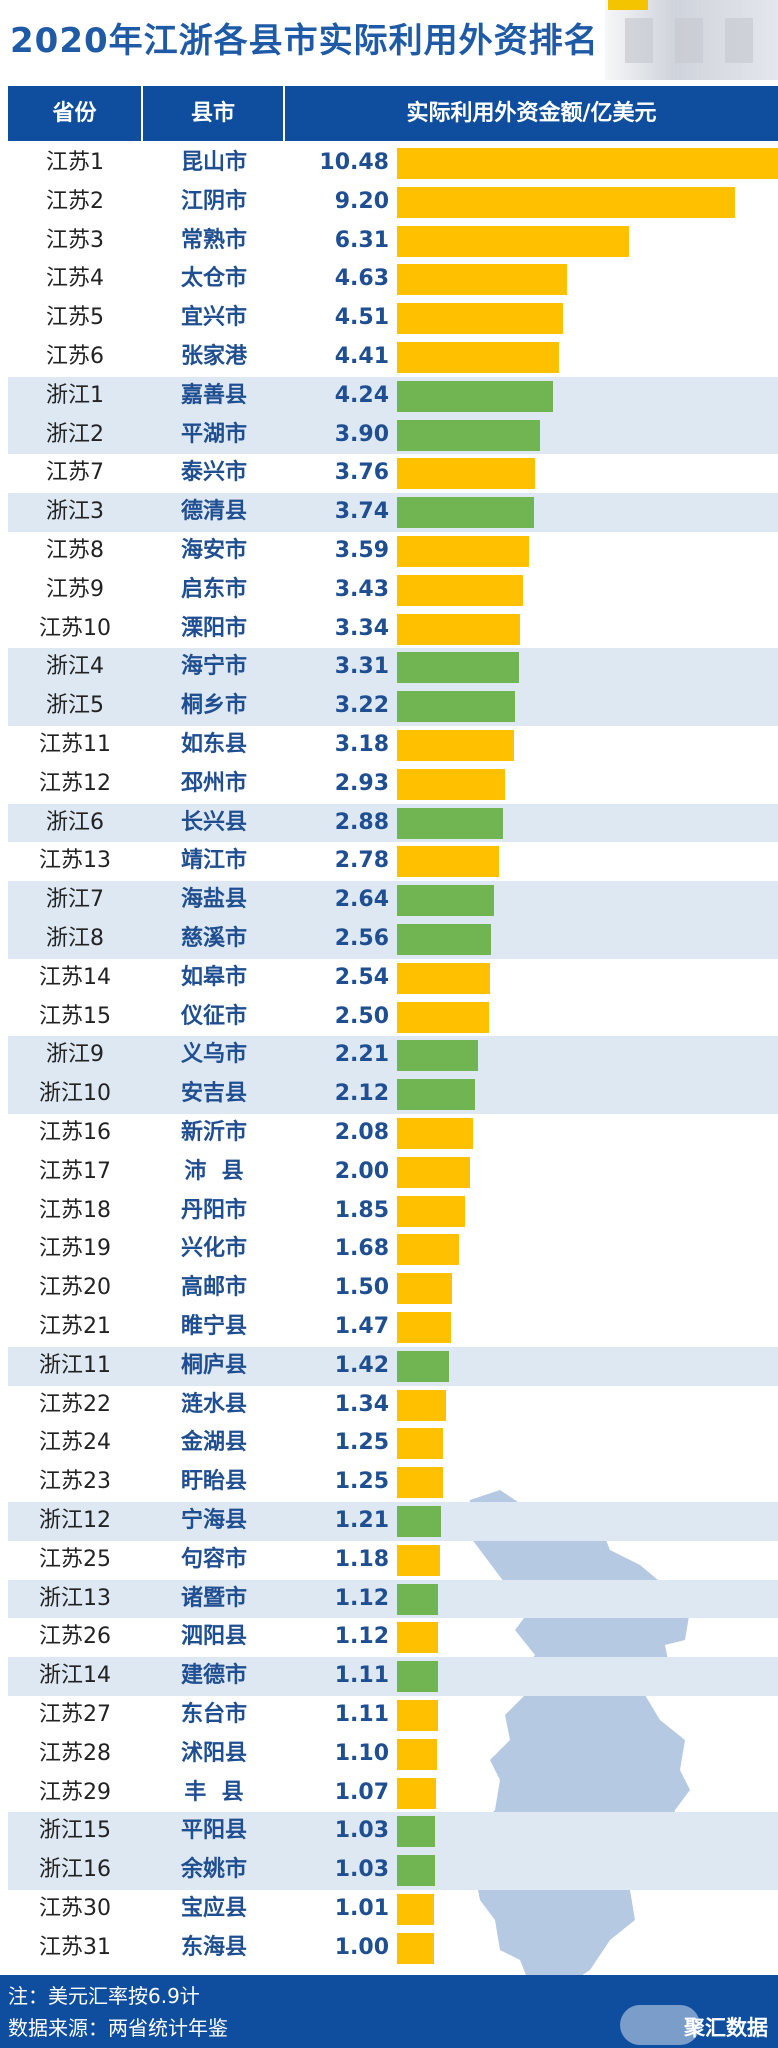 The width and height of the screenshot is (778, 2048). What do you see at coordinates (361, 861) in the screenshot?
I see `value-label: 2.78` at bounding box center [361, 861].